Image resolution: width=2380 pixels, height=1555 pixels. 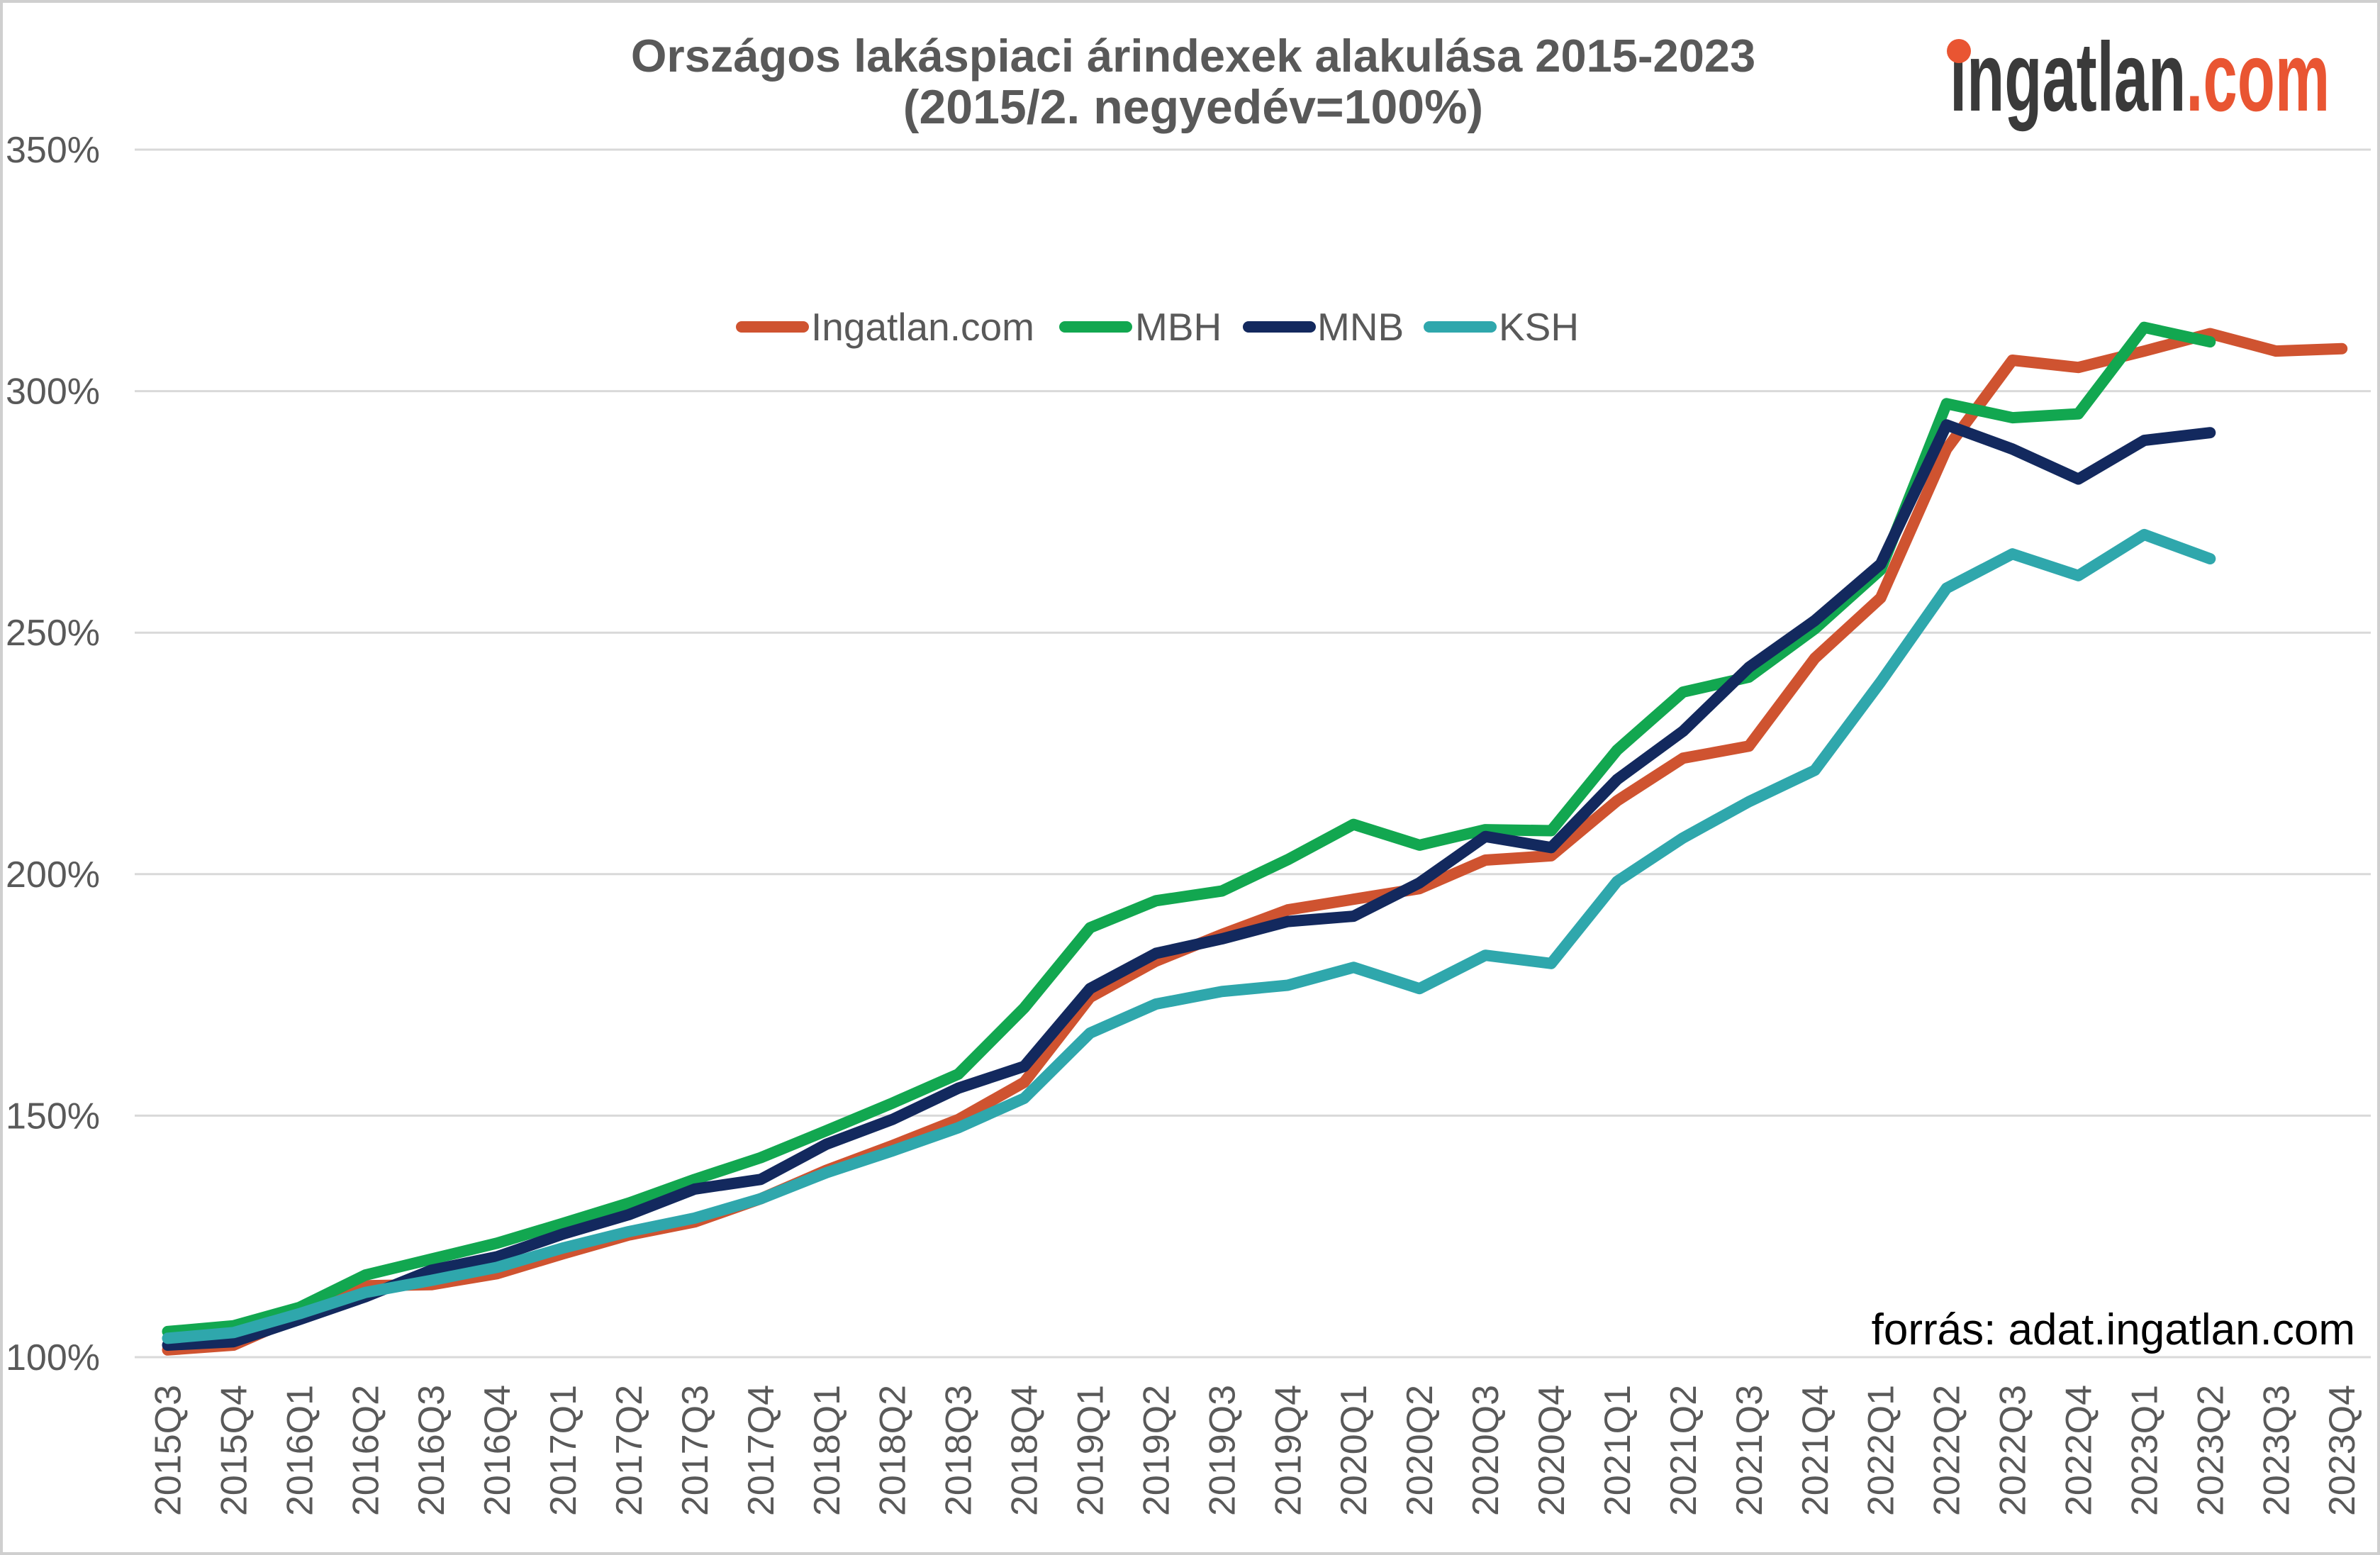 What do you see at coordinates (299, 1450) in the screenshot?
I see `svg-text: 2016Q1` at bounding box center [299, 1450].